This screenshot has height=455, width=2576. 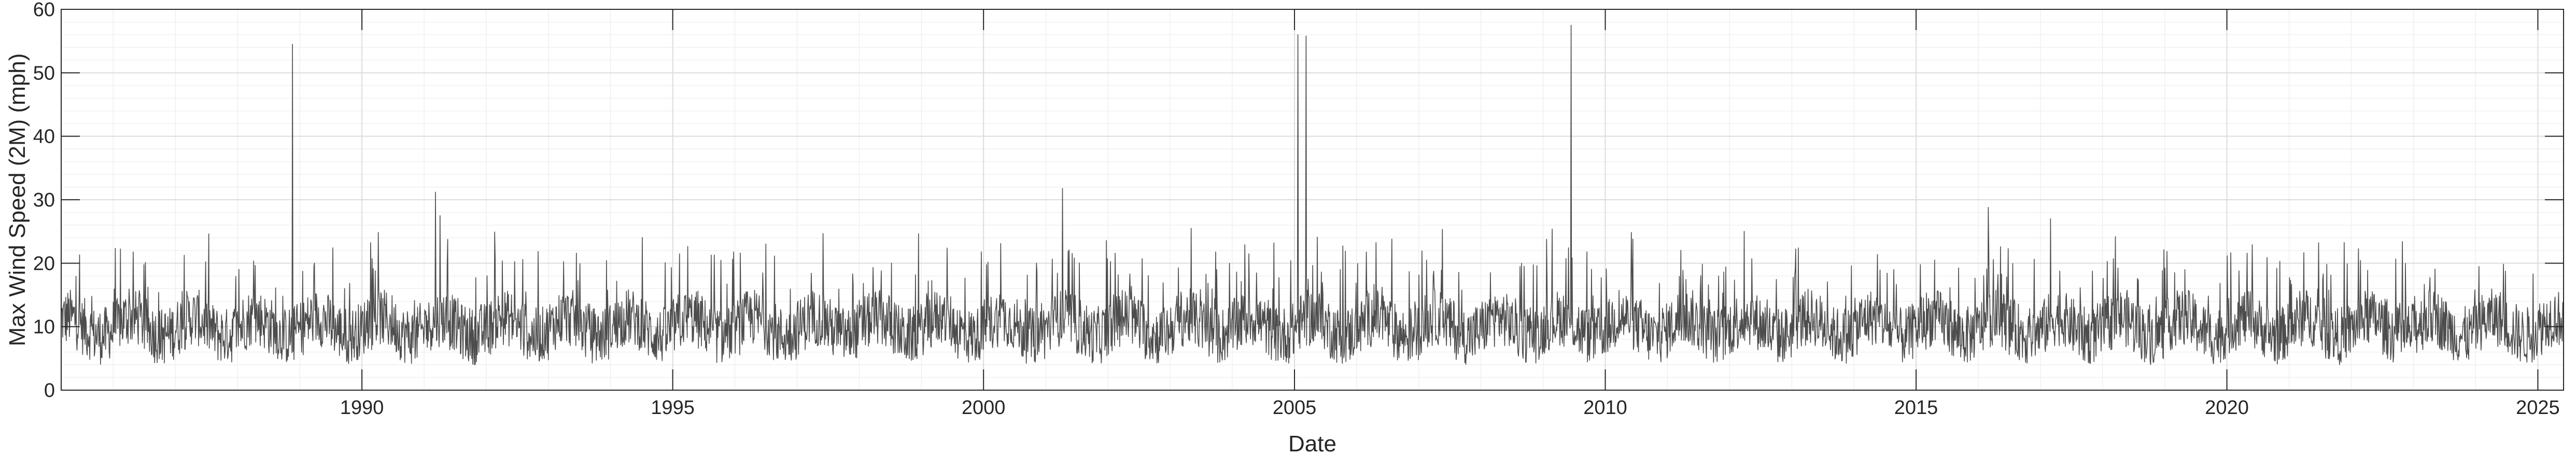 What do you see at coordinates (362, 408) in the screenshot?
I see `x-tick-label: 1990` at bounding box center [362, 408].